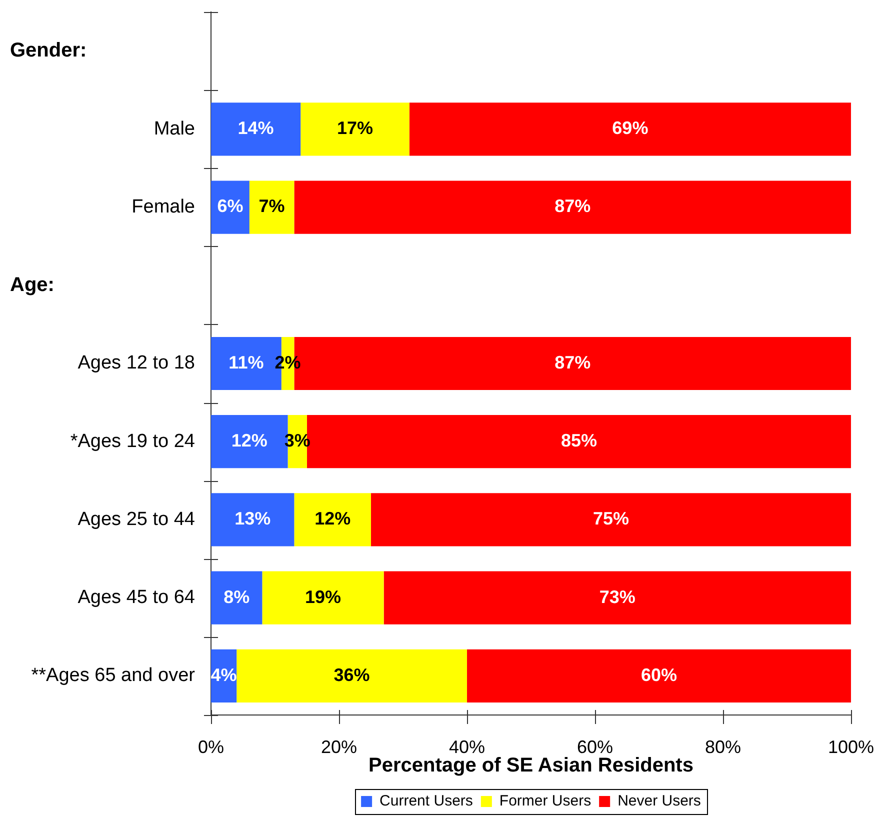  Describe the element at coordinates (339, 746) in the screenshot. I see `x-tick-label: 20%` at that location.